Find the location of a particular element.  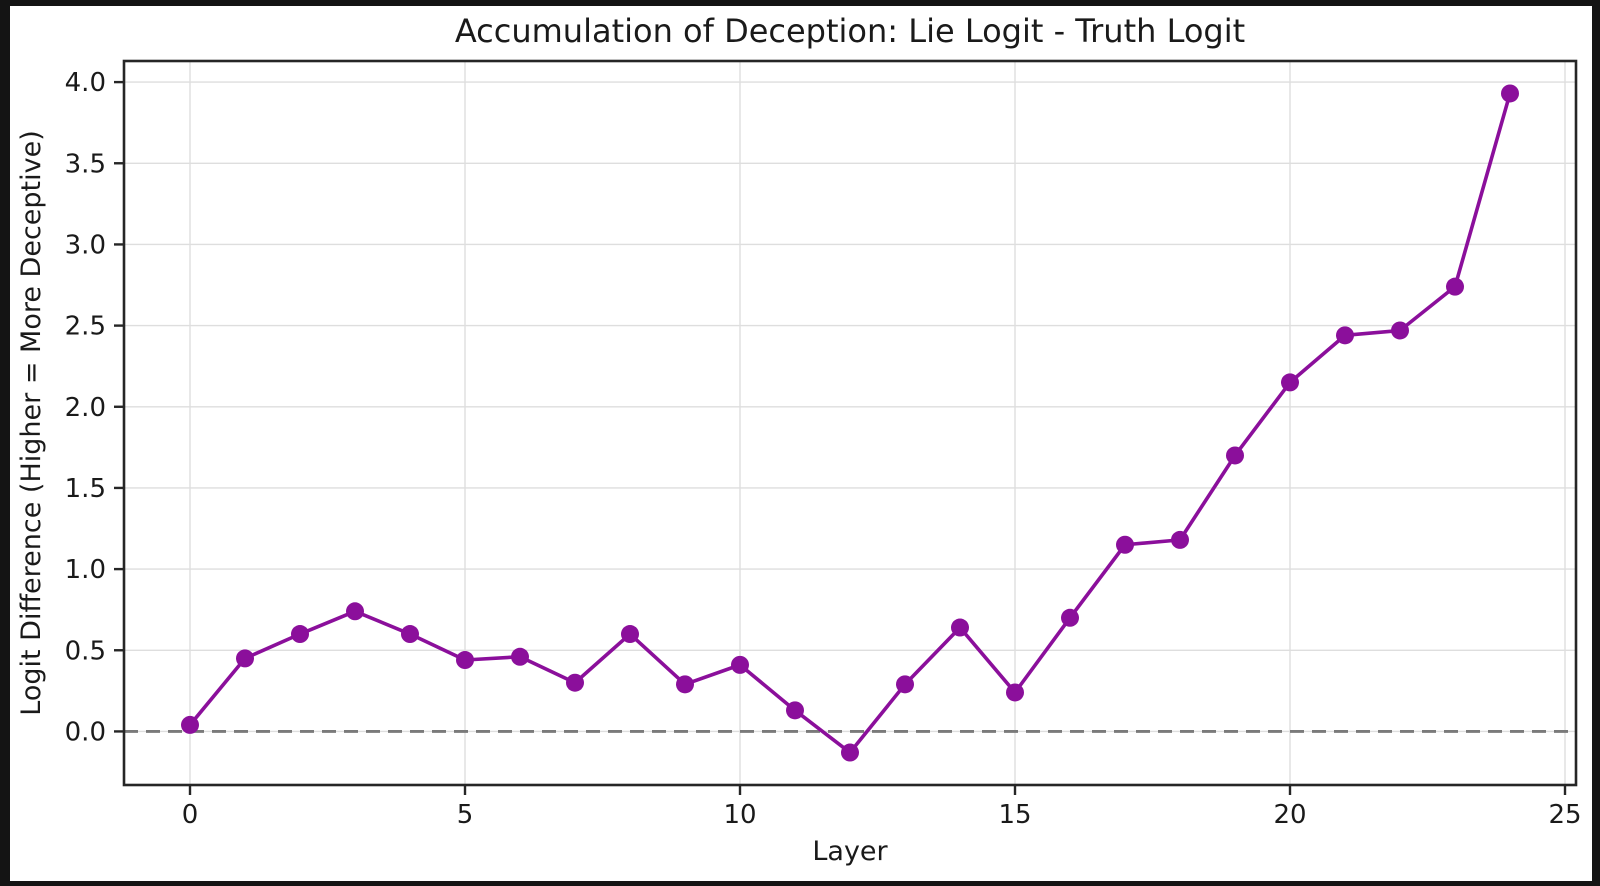

x-tick-label: 25 is located at coordinates (1564, 815).